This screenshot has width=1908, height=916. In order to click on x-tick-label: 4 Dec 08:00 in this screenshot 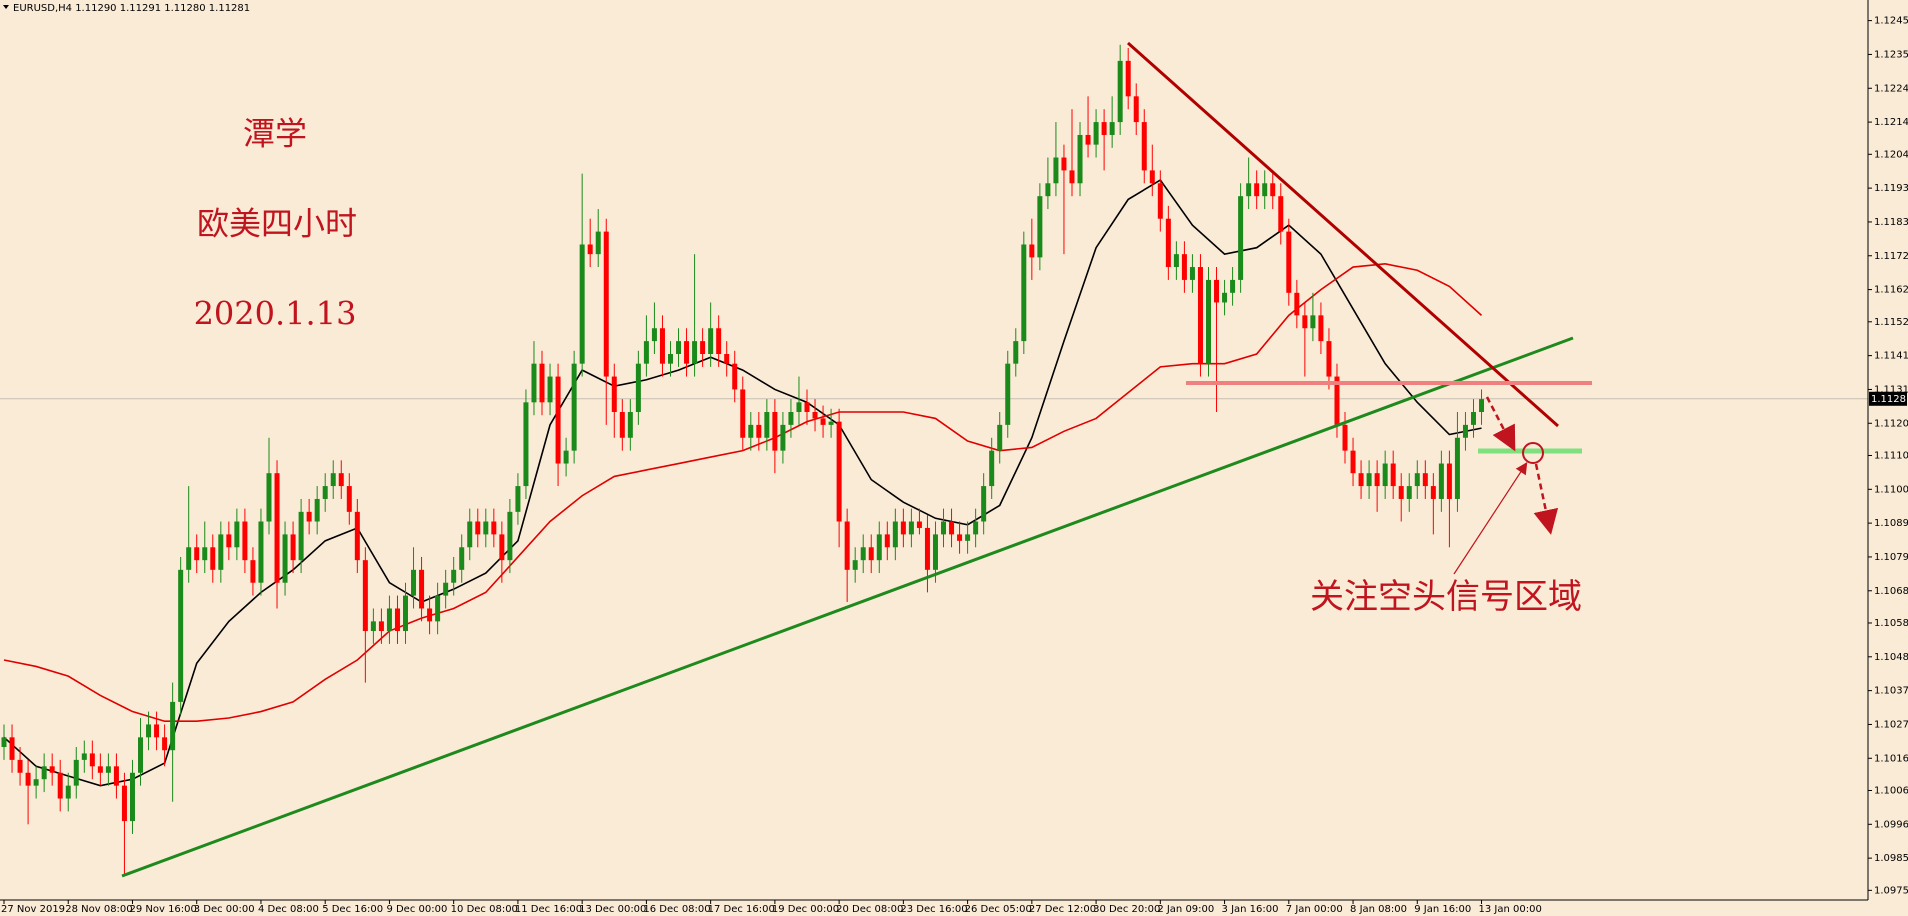, I will do `click(288, 909)`.